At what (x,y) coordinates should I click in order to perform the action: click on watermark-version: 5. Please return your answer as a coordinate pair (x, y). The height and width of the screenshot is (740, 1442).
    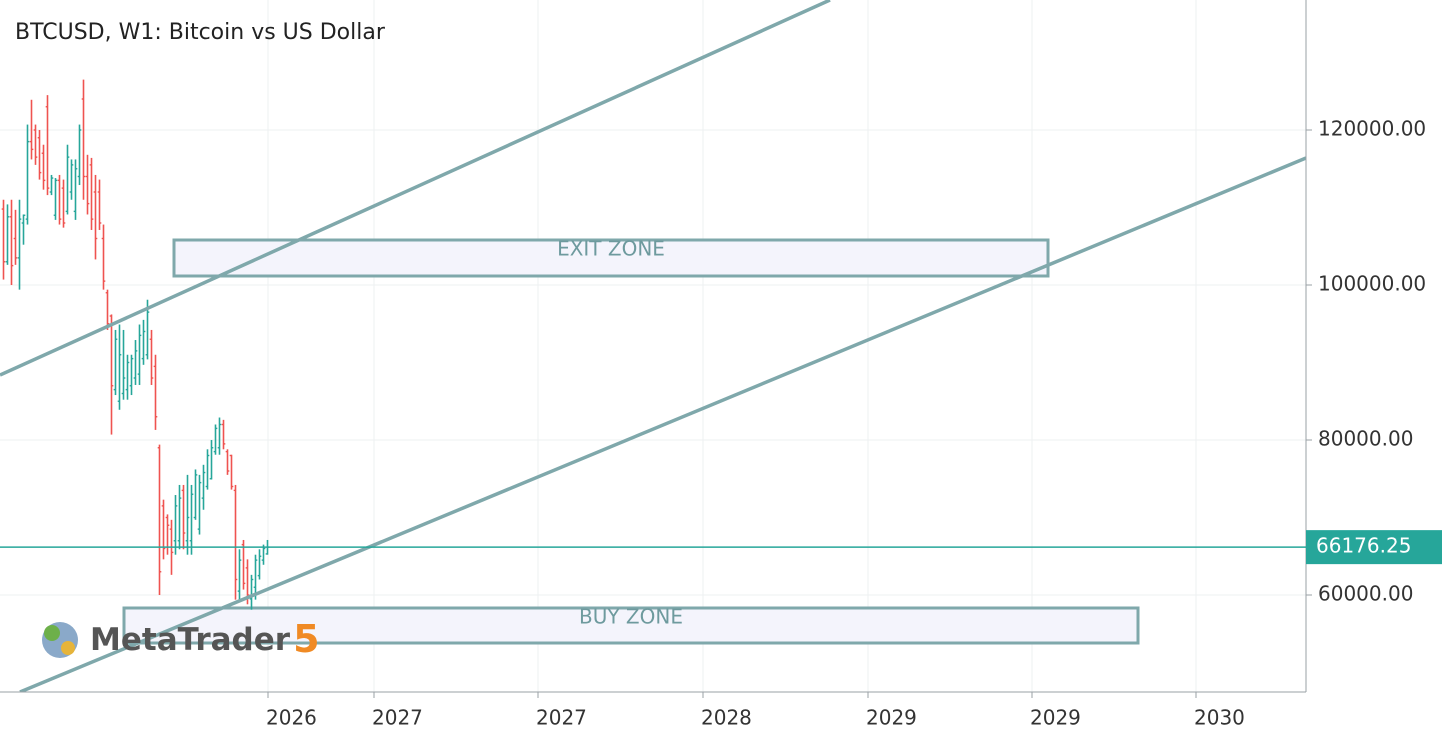
    Looking at the image, I should click on (306, 639).